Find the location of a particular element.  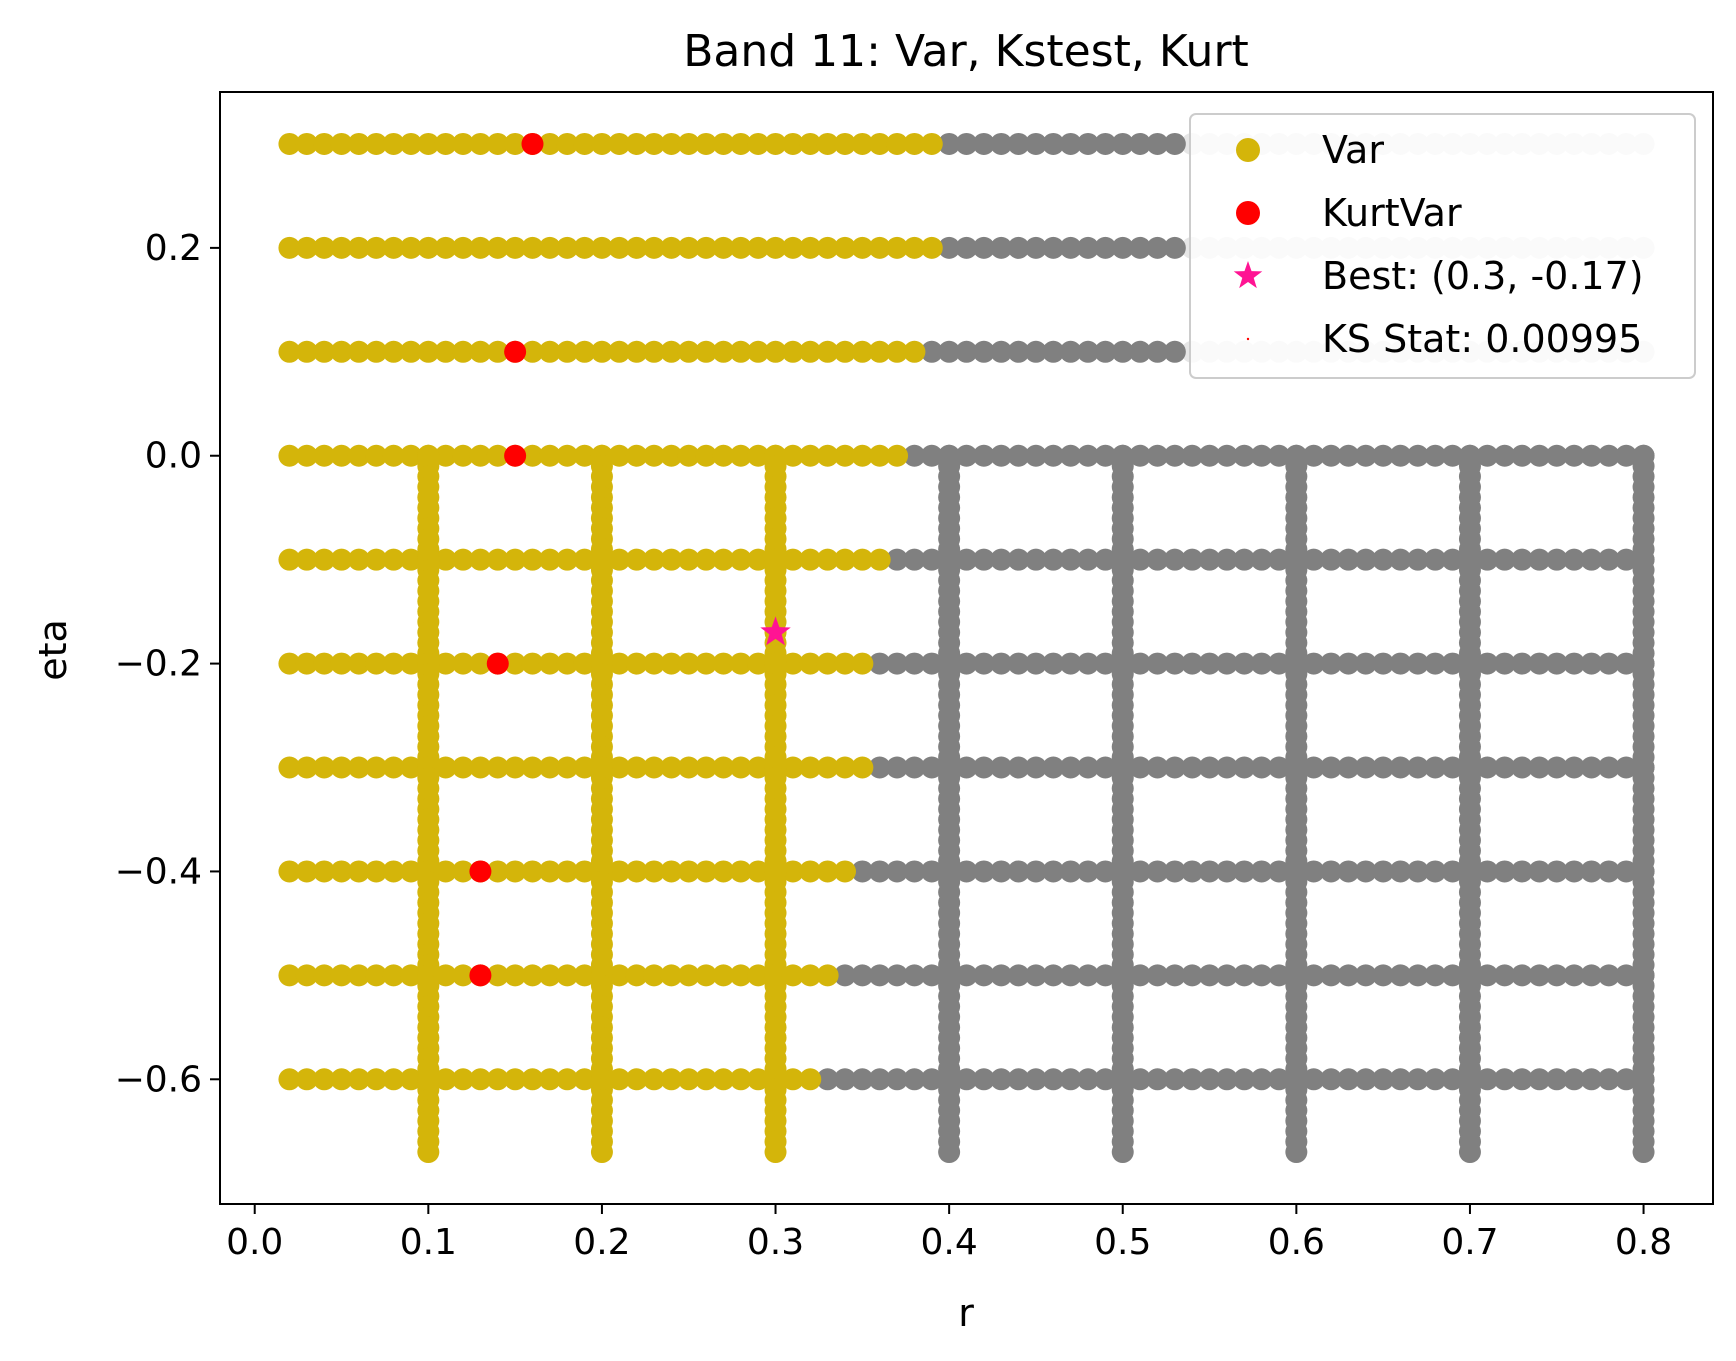

kurtvar-point is located at coordinates (532, 143).